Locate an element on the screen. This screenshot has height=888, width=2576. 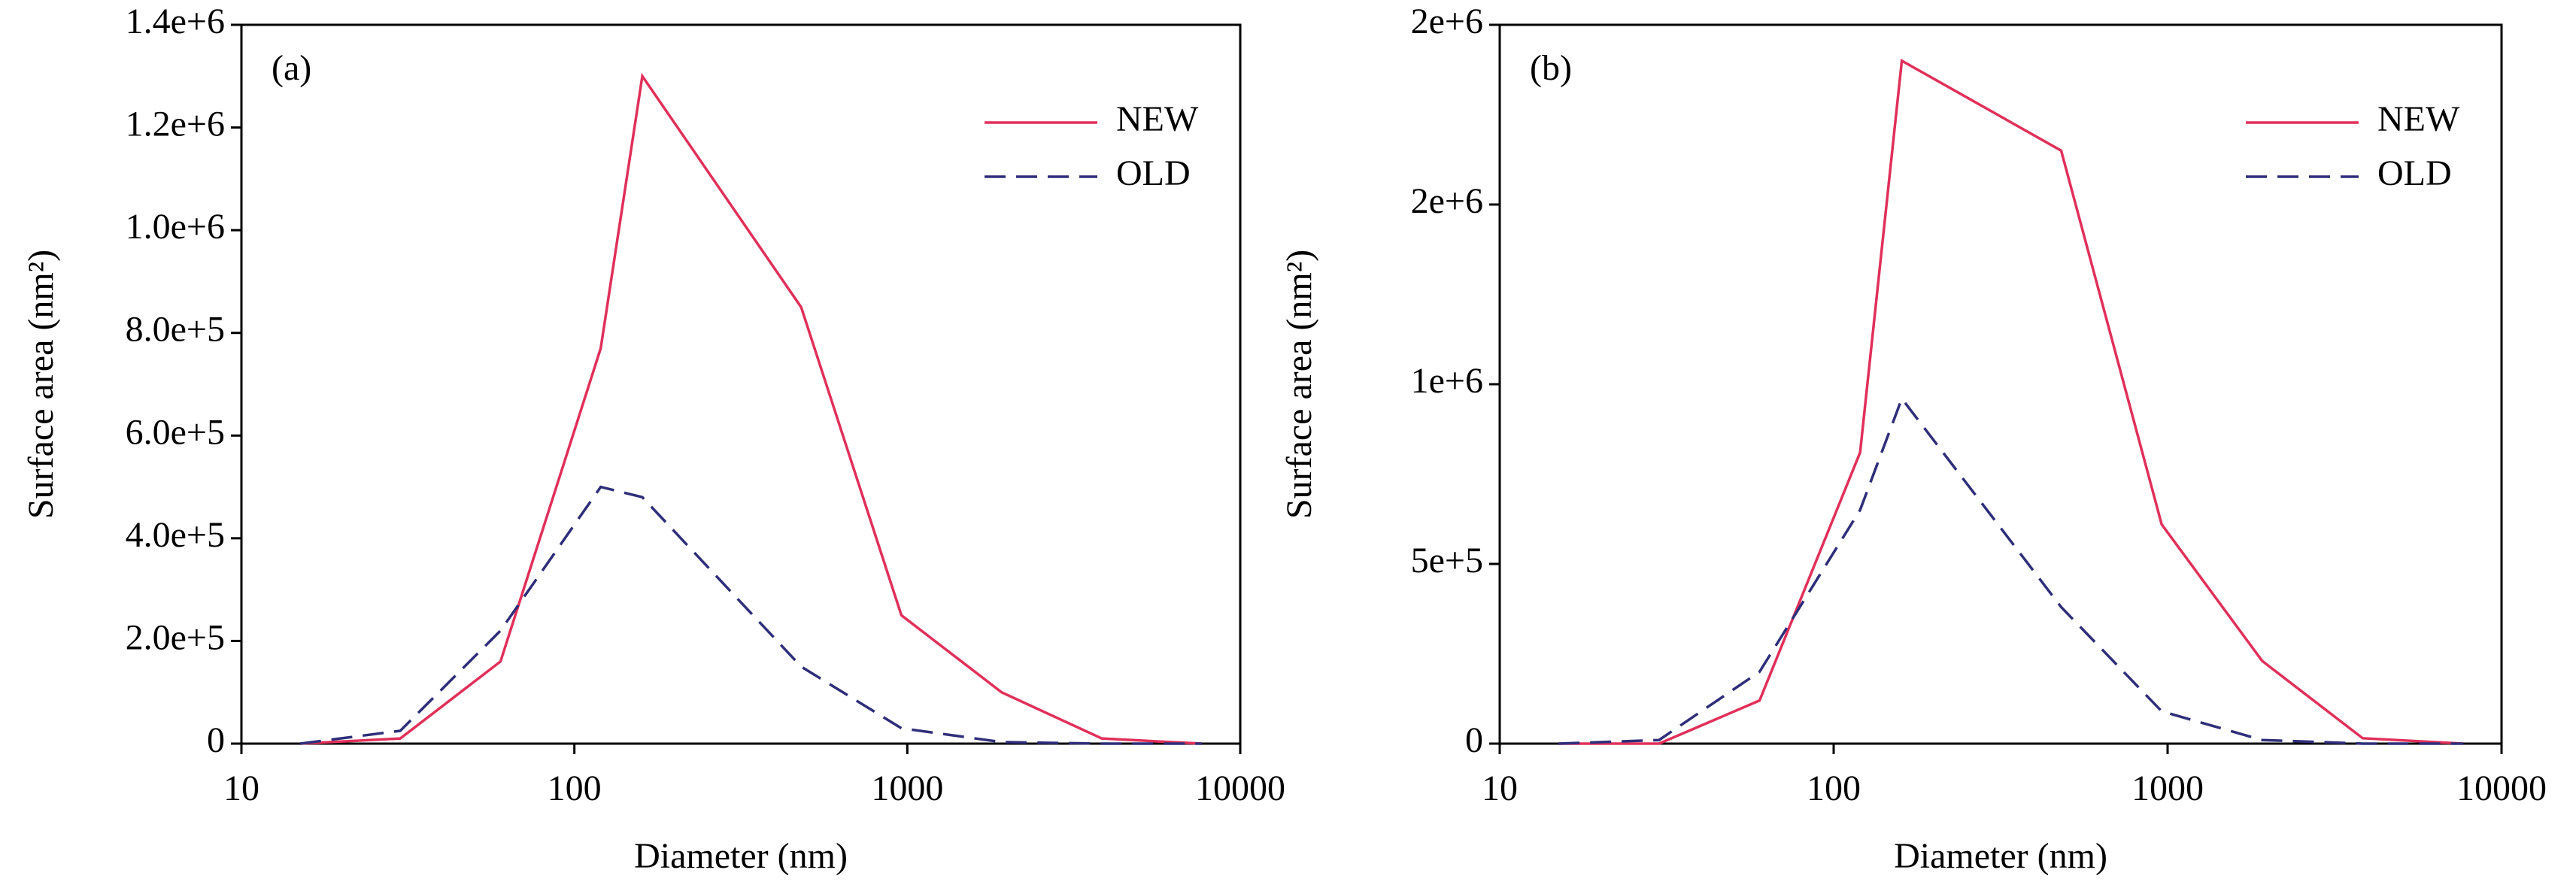
panel-label: (b) is located at coordinates (1551, 68).